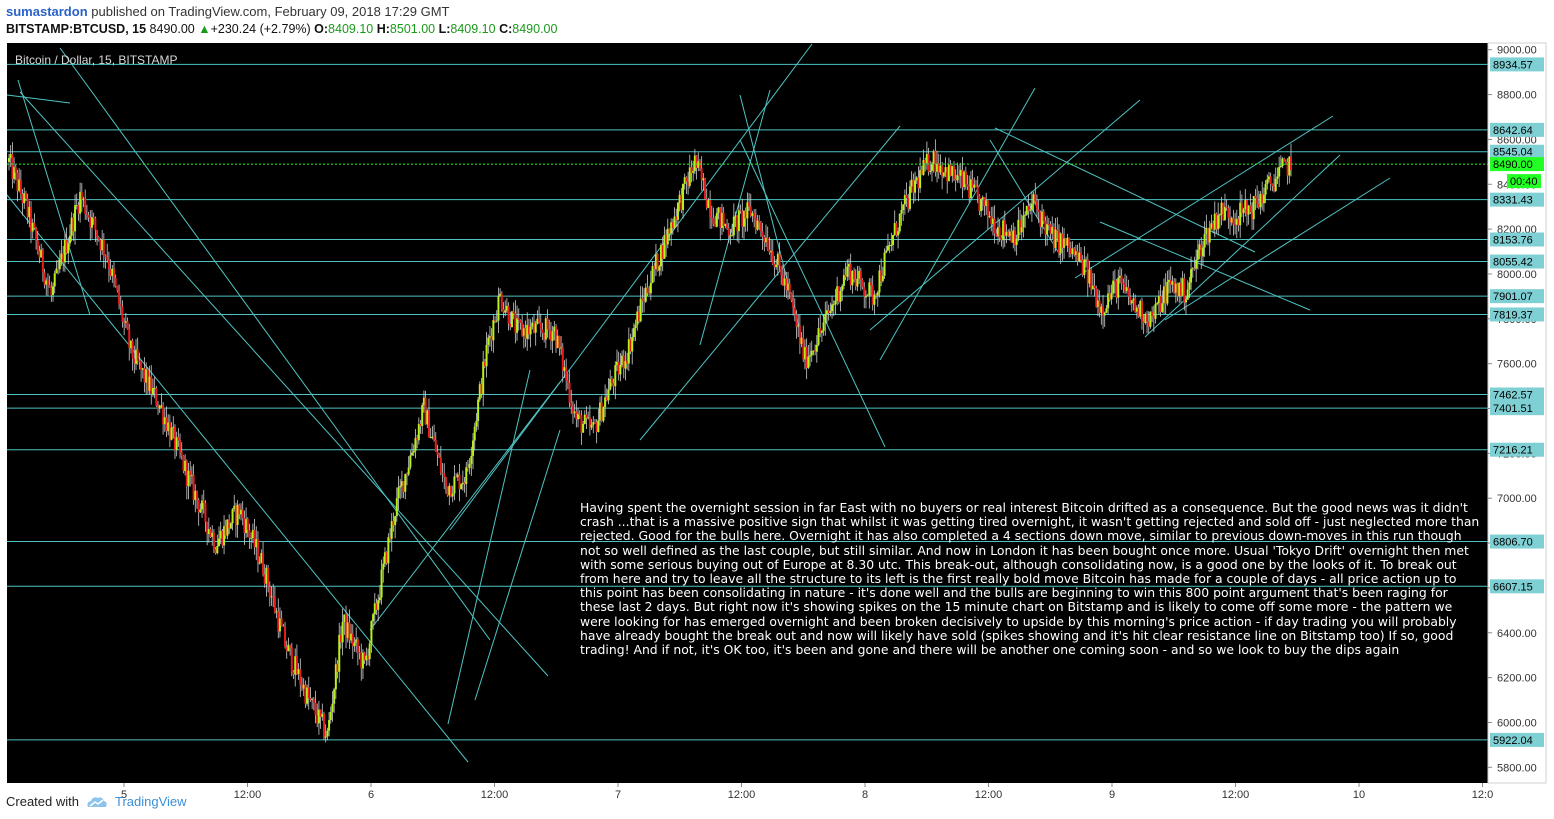  What do you see at coordinates (1236, 795) in the screenshot?
I see `x-tick-label: 12:00` at bounding box center [1236, 795].